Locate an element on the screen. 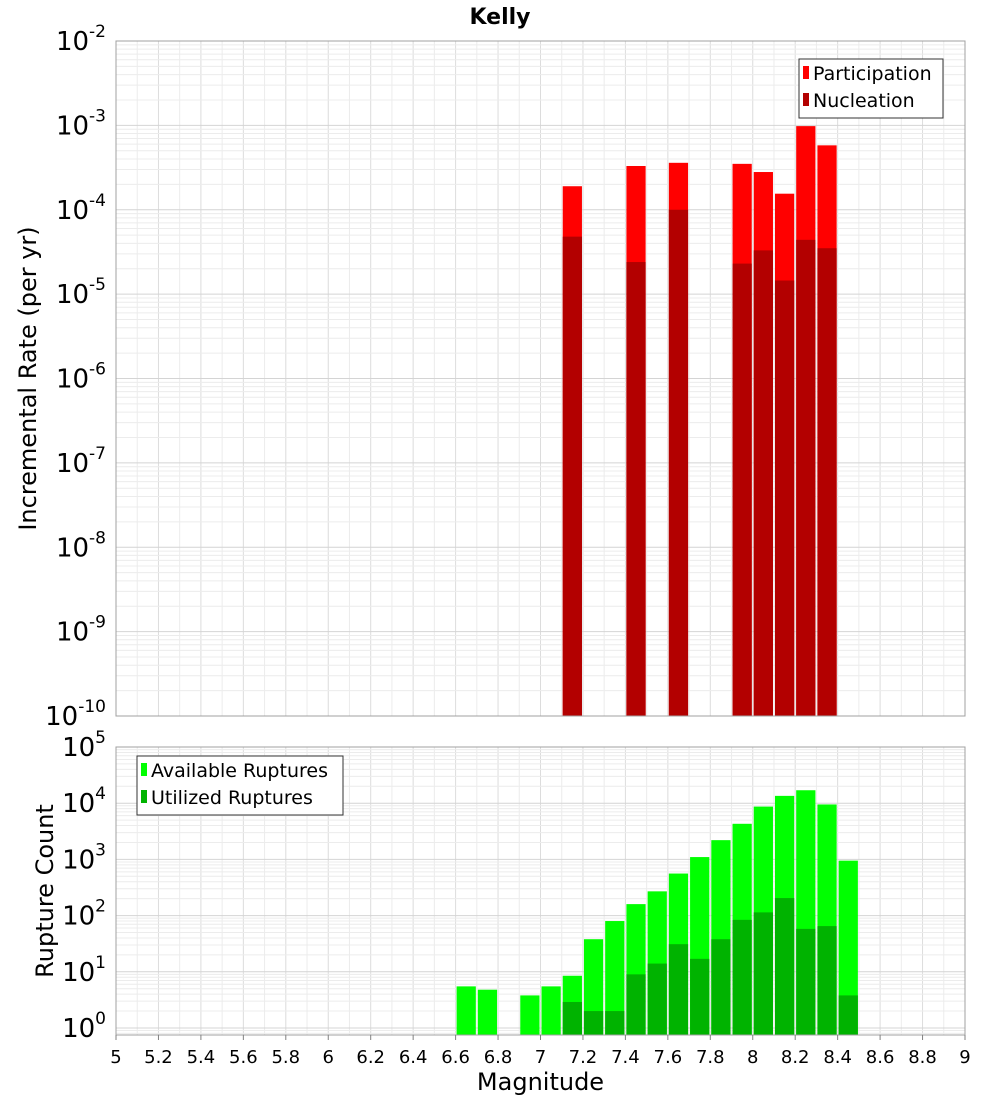 The height and width of the screenshot is (1100, 1000). rate-ytick-label: 10⁻³ is located at coordinates (81, 123).